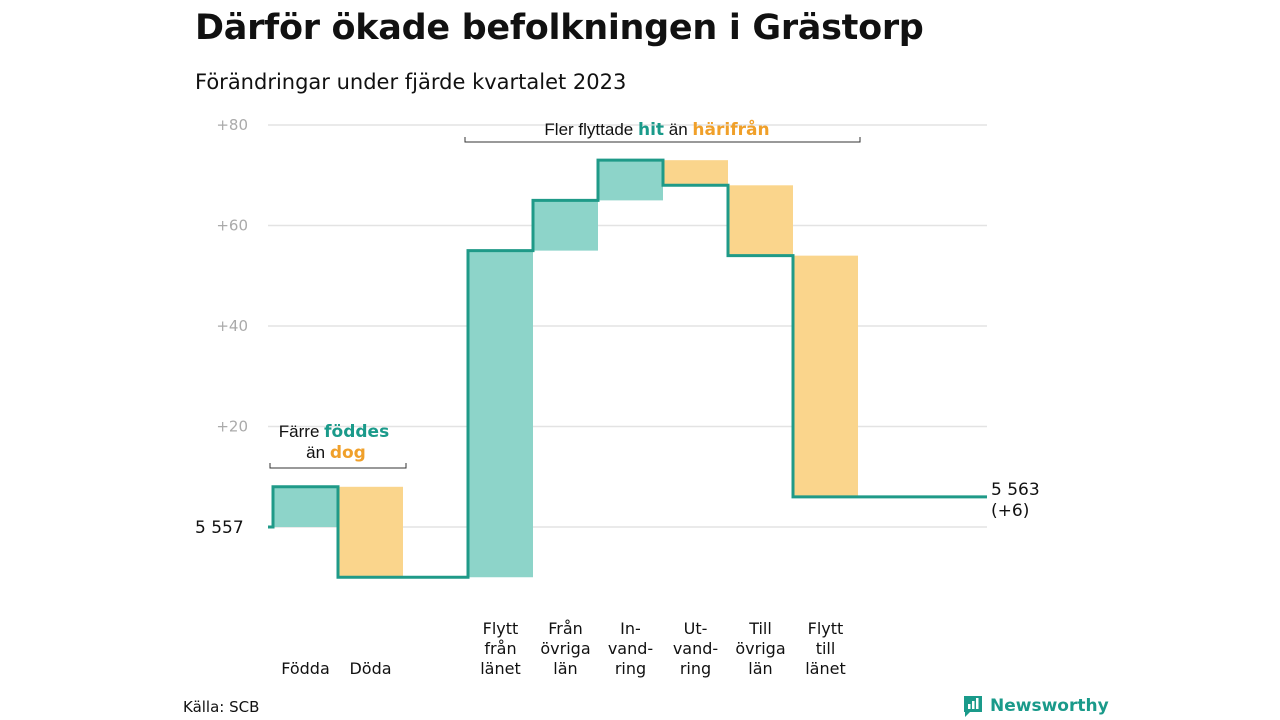  I want to click on category-label: Till, so click(760, 628).